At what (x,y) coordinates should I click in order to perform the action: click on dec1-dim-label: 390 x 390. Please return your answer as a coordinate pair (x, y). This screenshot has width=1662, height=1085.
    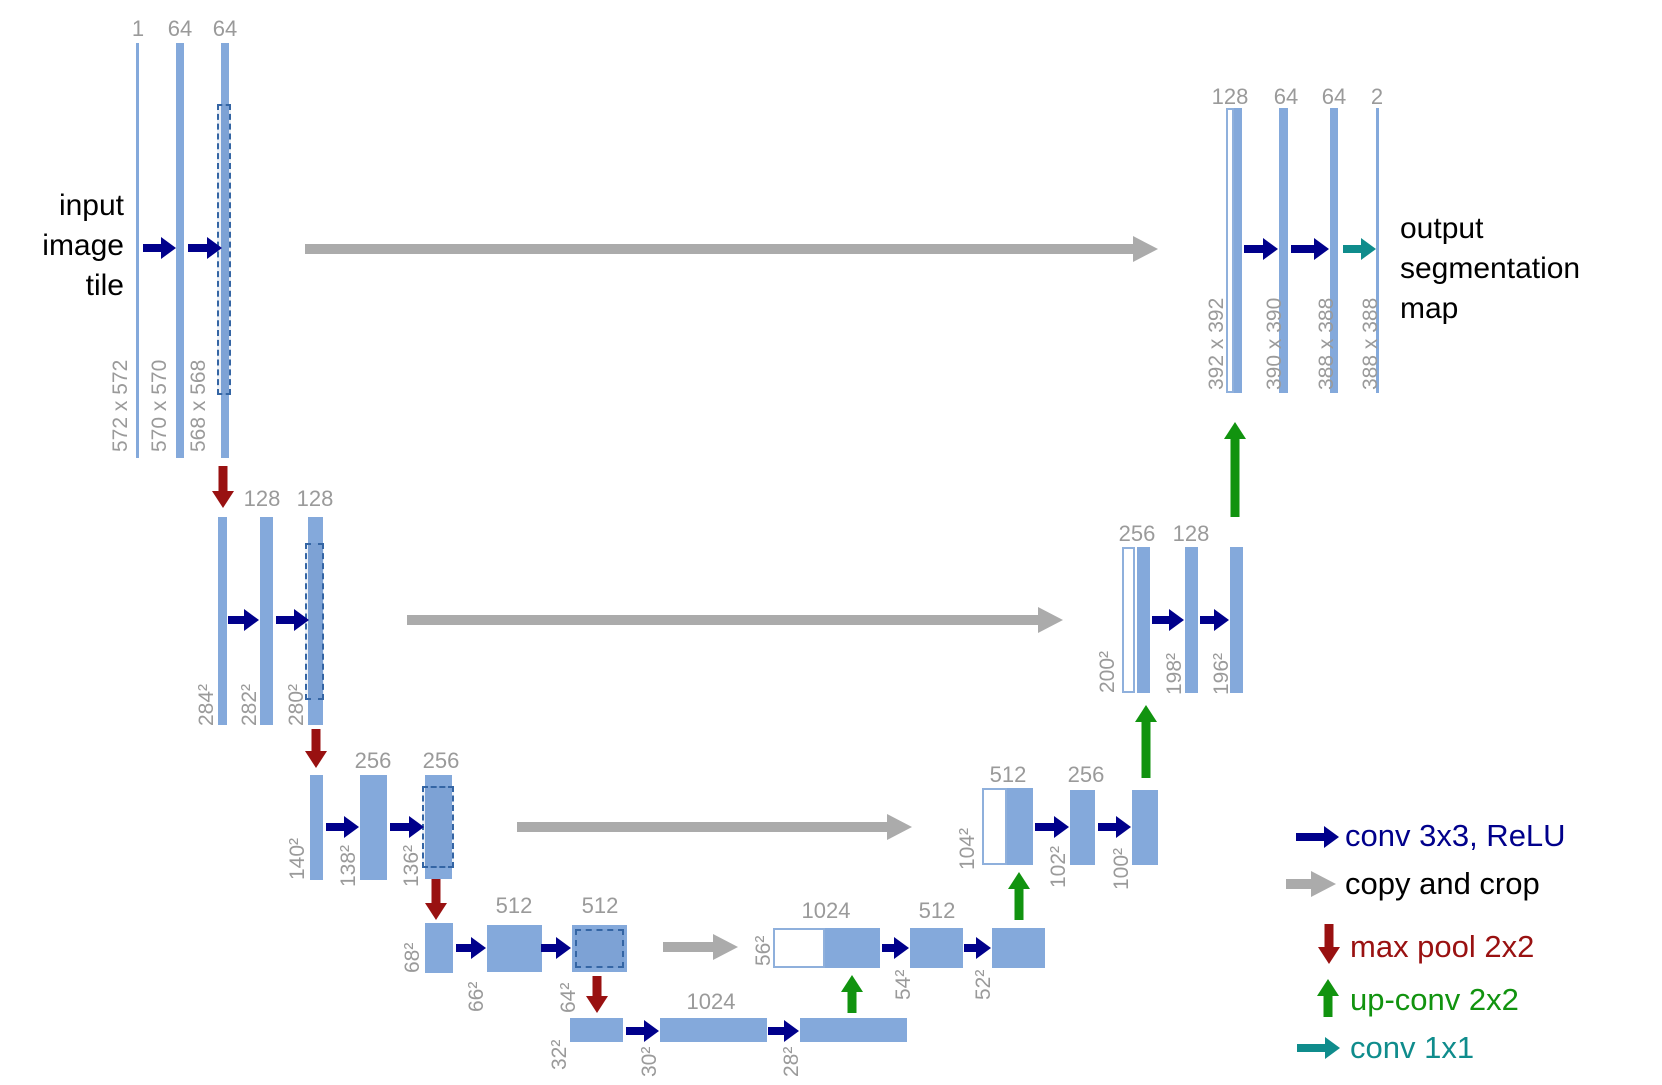
    Looking at the image, I should click on (1274, 343).